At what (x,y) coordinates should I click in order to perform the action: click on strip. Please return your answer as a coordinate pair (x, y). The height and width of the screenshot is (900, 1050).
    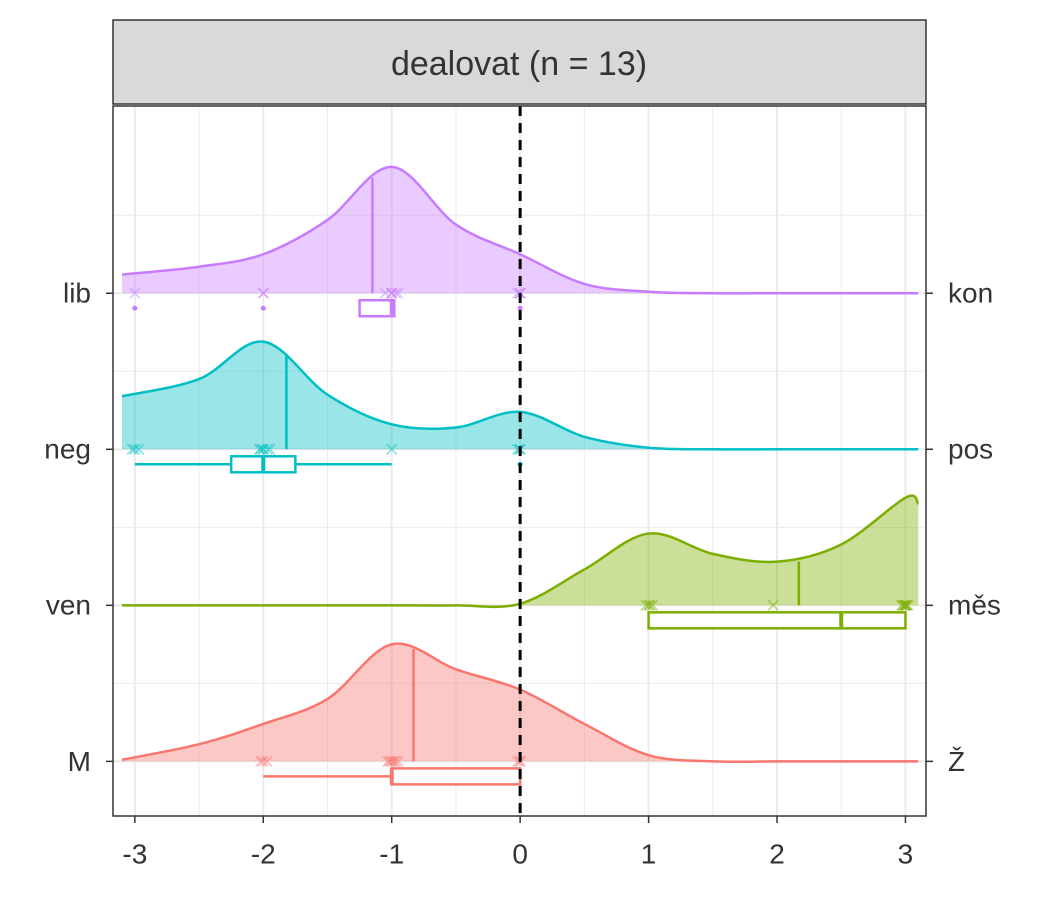
    Looking at the image, I should click on (519, 62).